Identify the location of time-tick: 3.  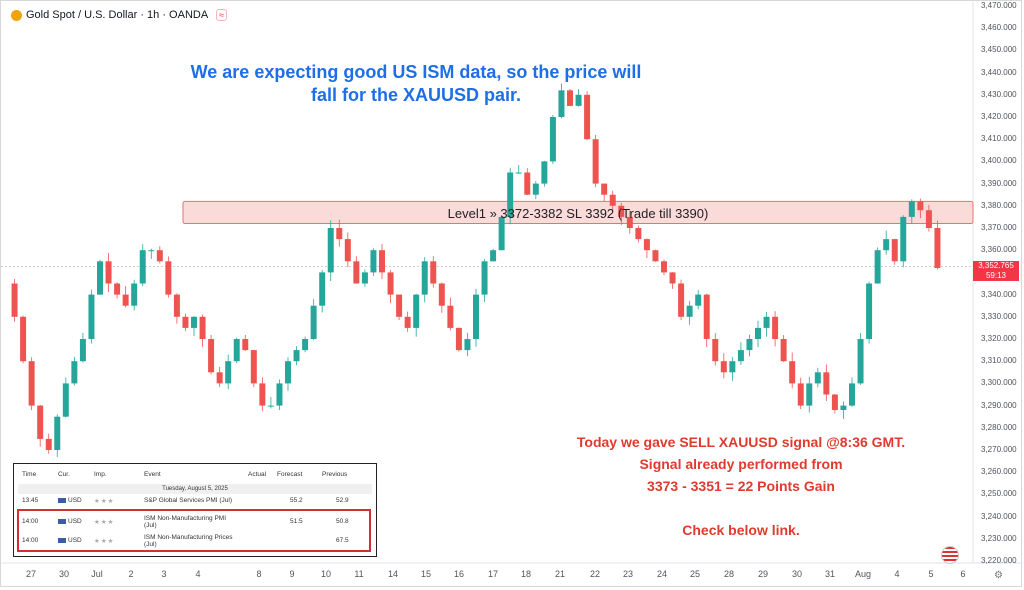
(164, 574).